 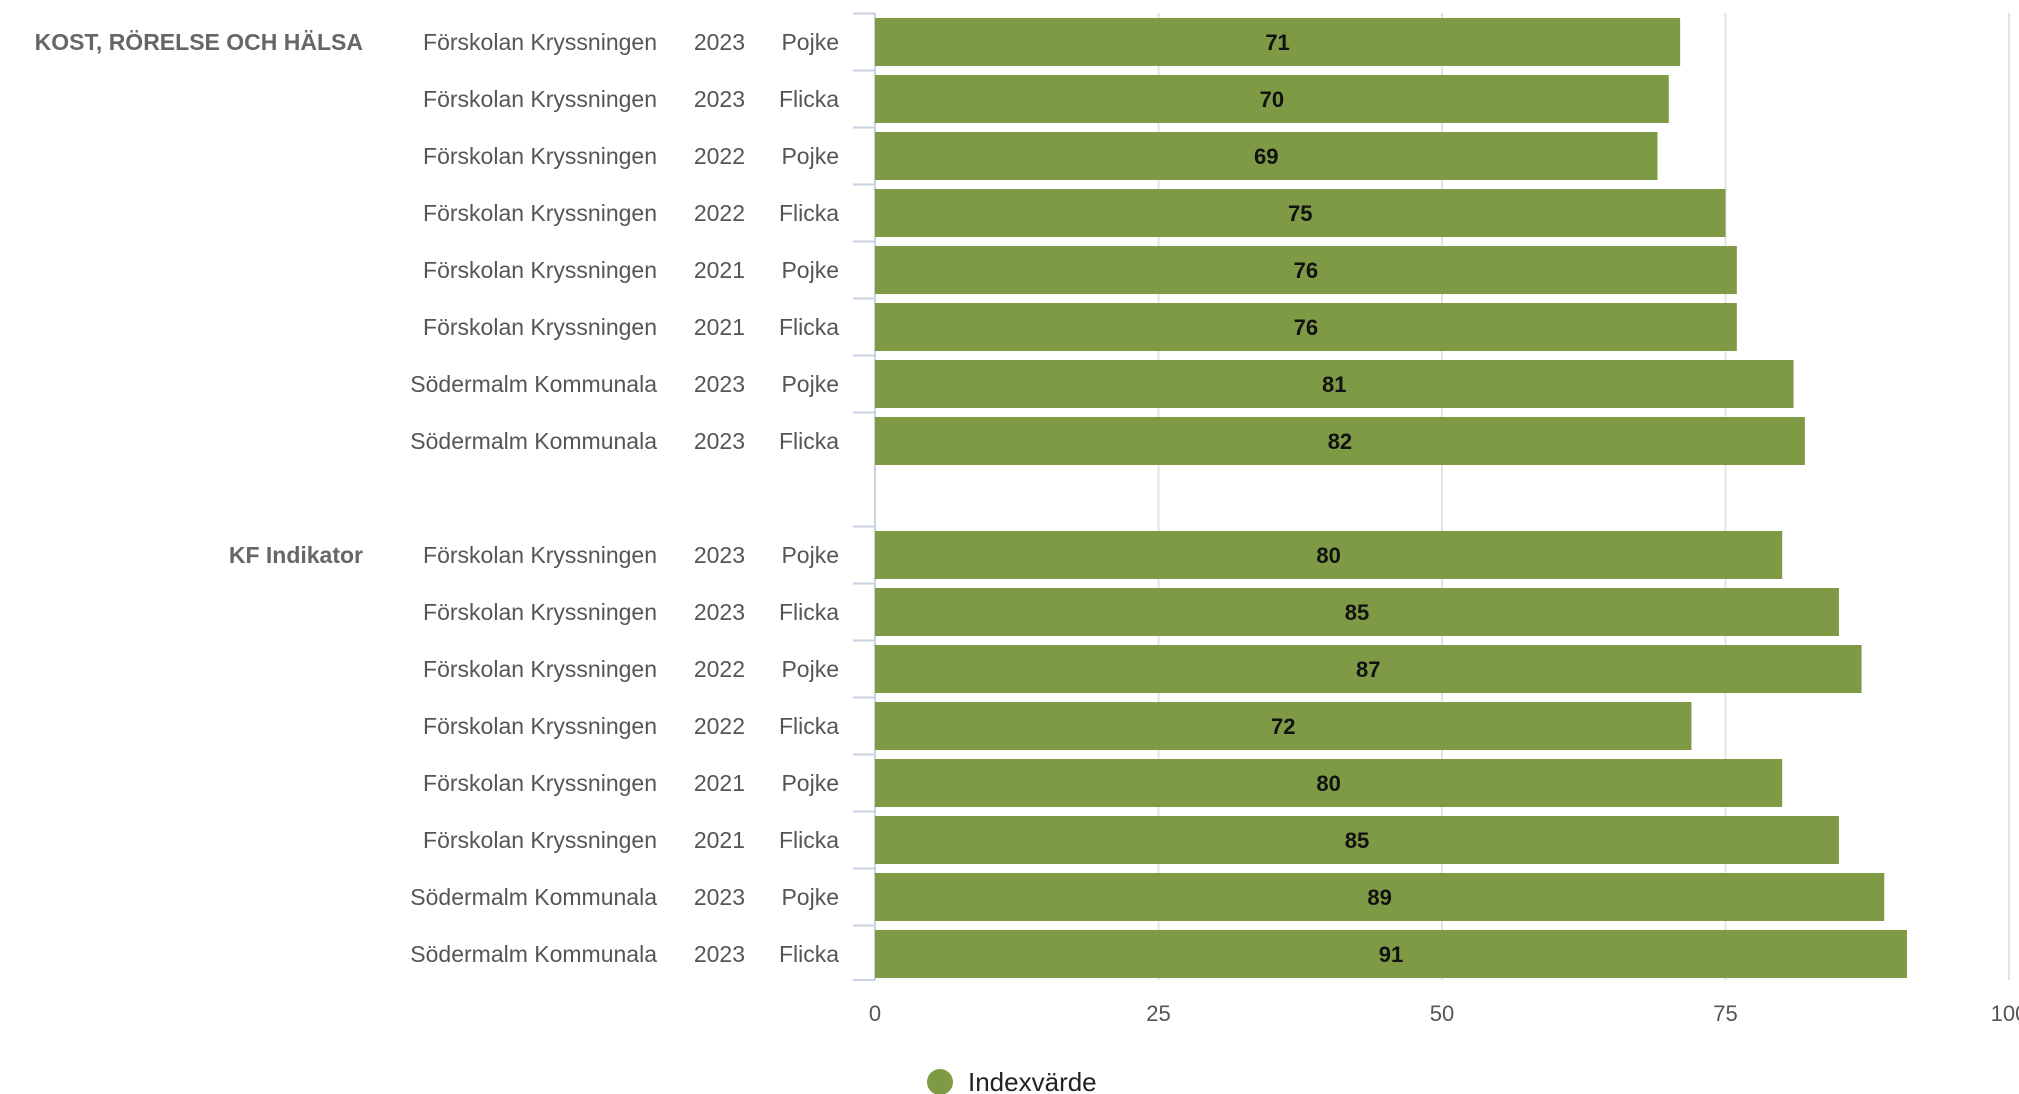 I want to click on data-label: 72, so click(x=1283, y=726).